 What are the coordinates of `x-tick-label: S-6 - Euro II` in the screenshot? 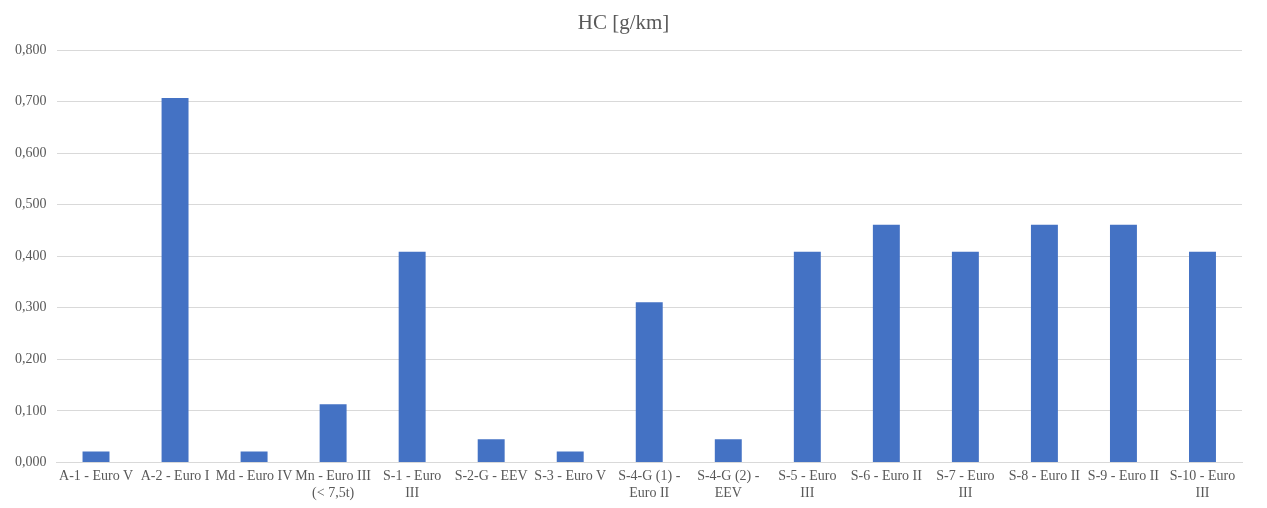 It's located at (886, 476).